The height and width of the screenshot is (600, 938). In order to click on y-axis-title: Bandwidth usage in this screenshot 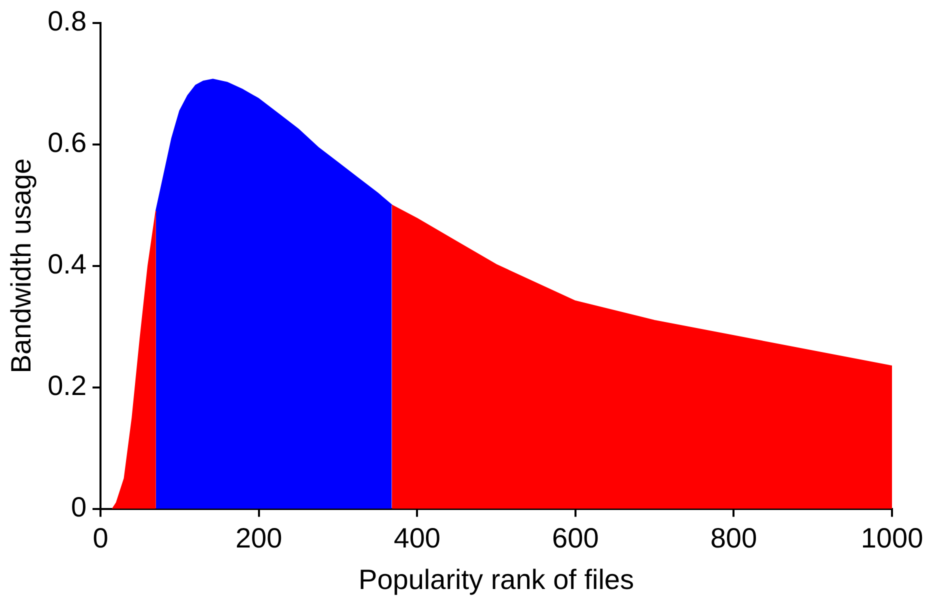, I will do `click(21, 266)`.